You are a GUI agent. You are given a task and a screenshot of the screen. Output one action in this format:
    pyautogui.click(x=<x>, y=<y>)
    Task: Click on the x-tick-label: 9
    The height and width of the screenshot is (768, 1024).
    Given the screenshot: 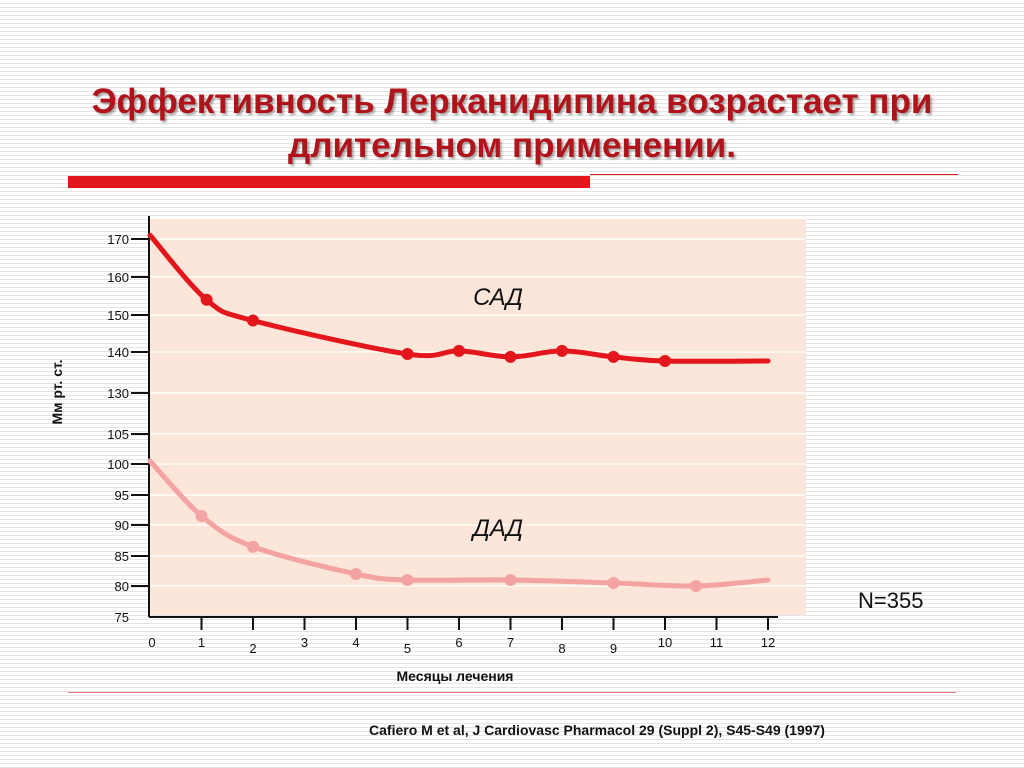 What is the action you would take?
    pyautogui.click(x=613, y=648)
    